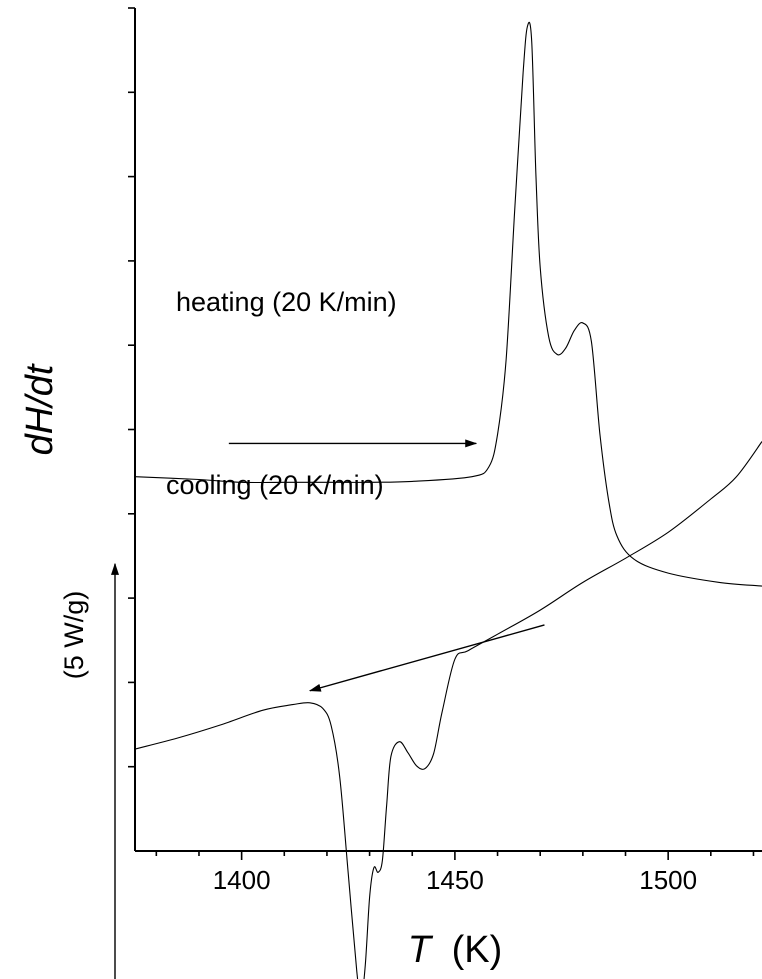 The image size is (762, 979). What do you see at coordinates (40, 409) in the screenshot?
I see `y-axis-title: dH/dt` at bounding box center [40, 409].